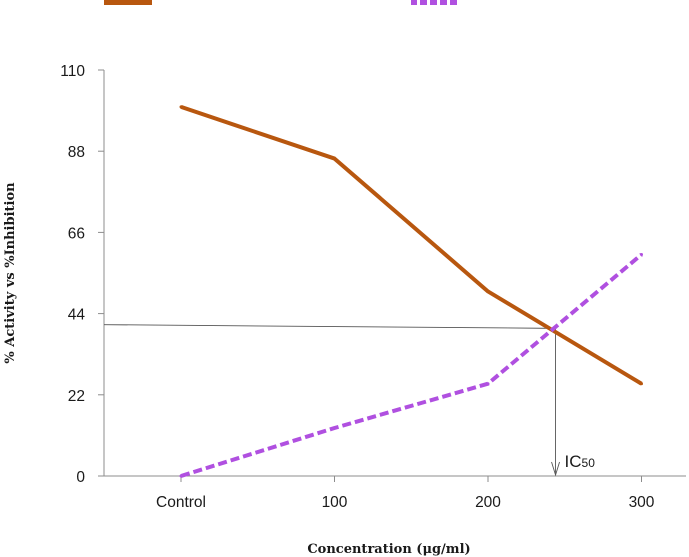 The image size is (689, 557). I want to click on legend, so click(281, 2).